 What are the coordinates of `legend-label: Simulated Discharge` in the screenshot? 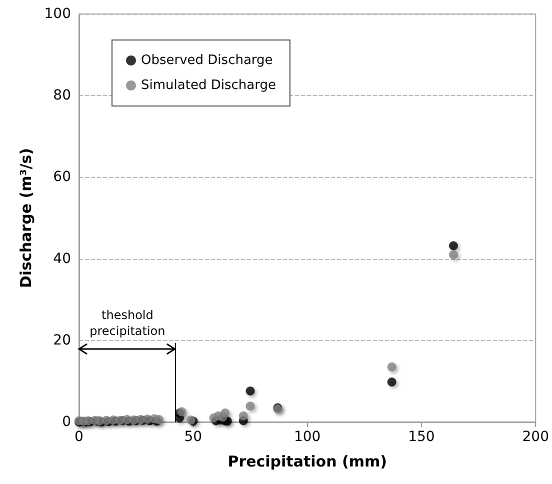 It's located at (208, 85).